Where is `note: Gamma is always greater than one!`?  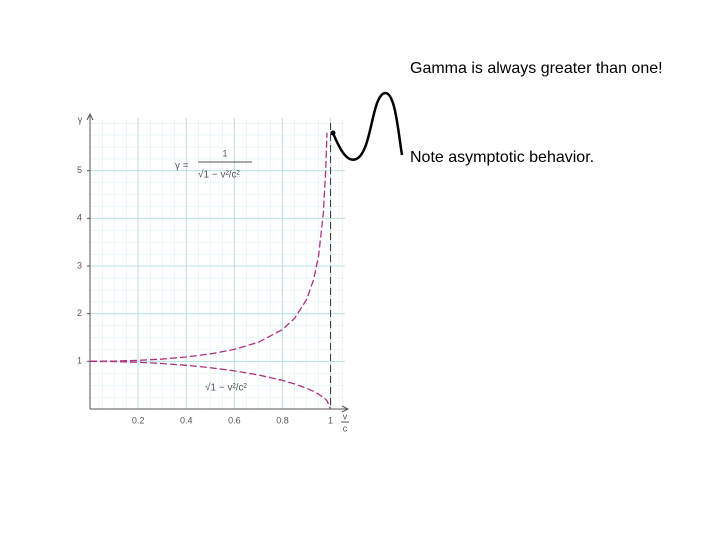 note: Gamma is always greater than one! is located at coordinates (536, 68).